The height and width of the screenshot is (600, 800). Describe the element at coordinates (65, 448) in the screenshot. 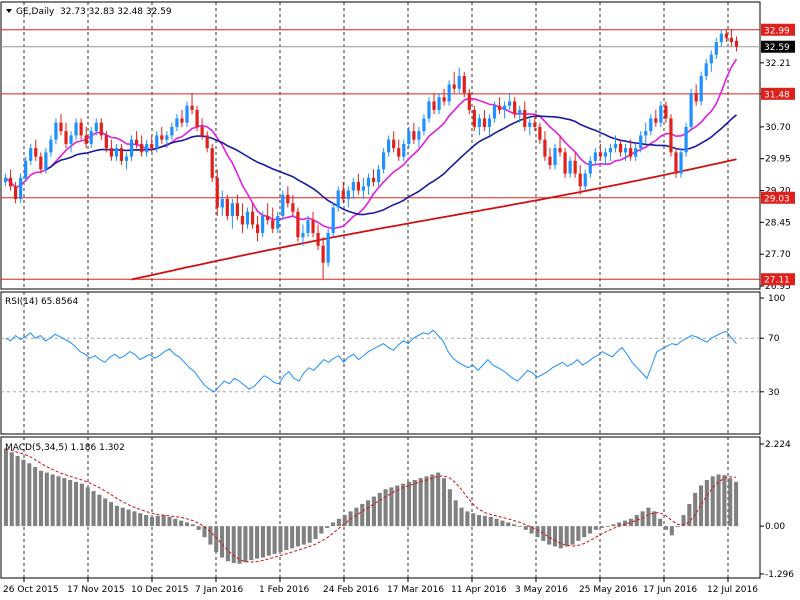

I see `macd-title: MACD(5,34,5) 1.186 1.302` at that location.